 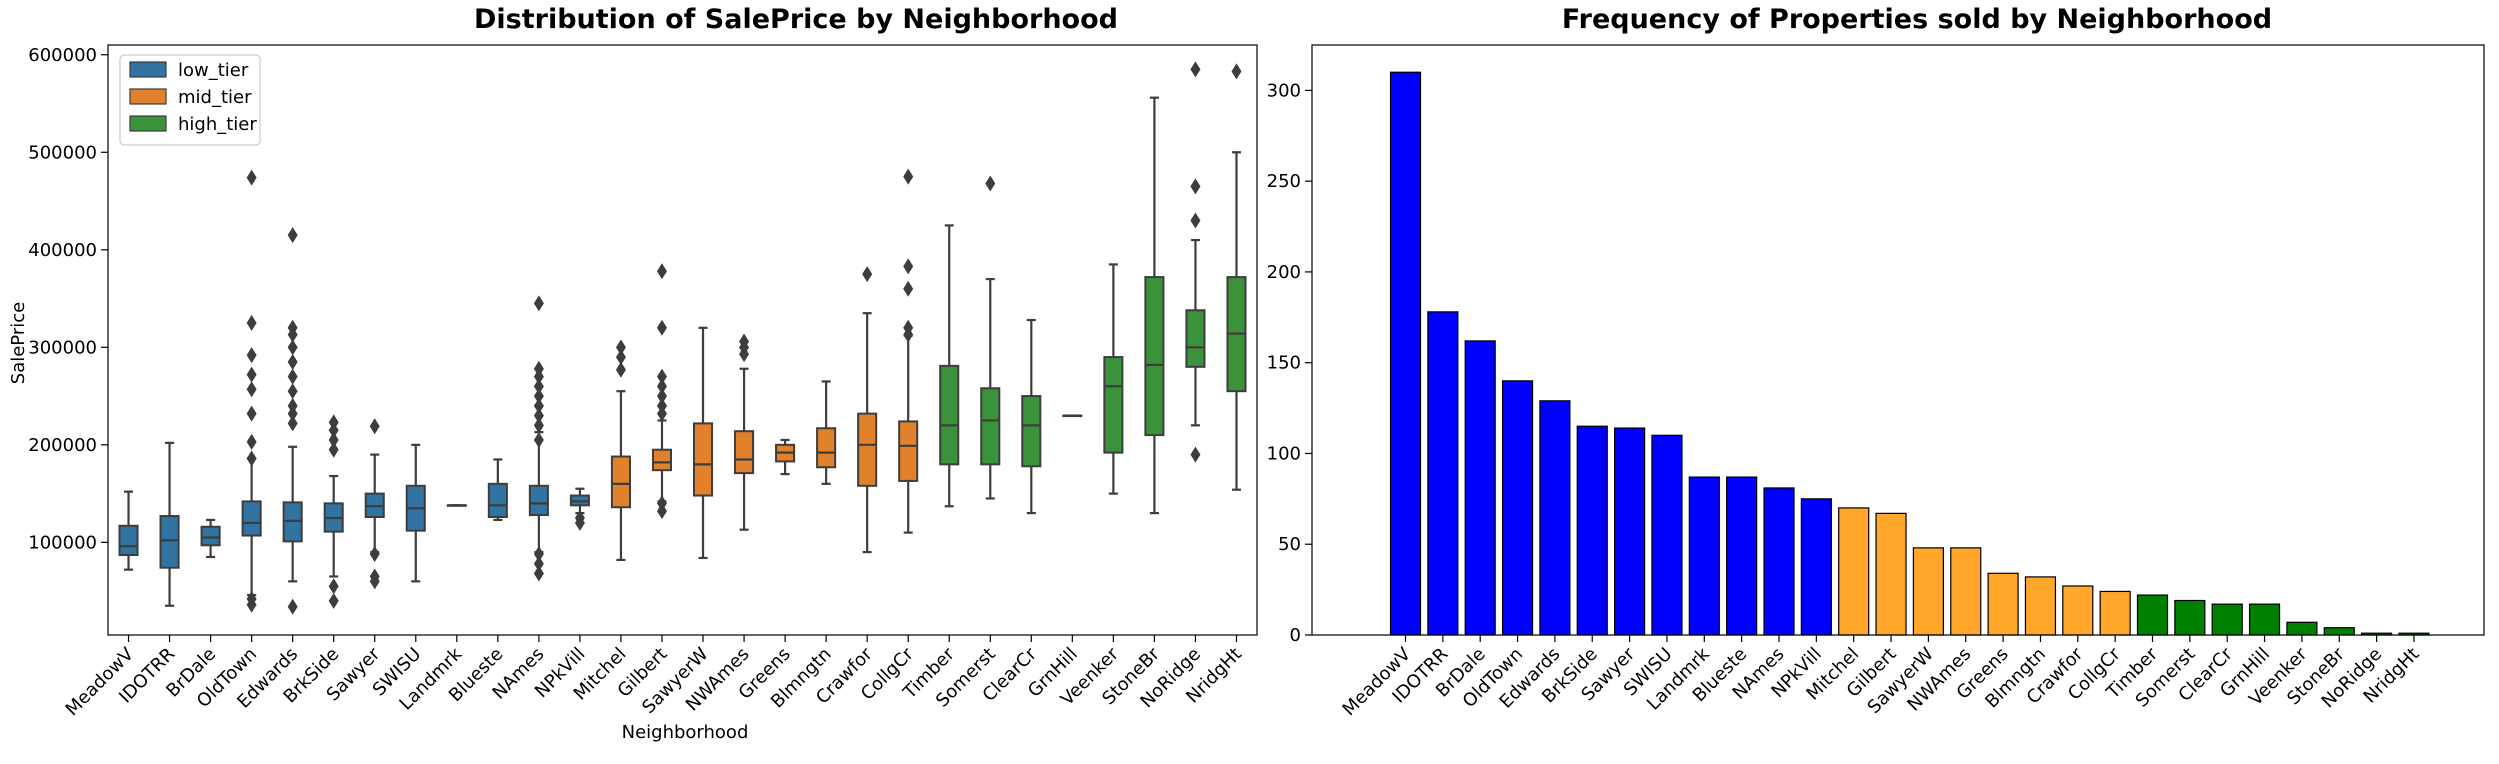 What do you see at coordinates (217, 124) in the screenshot?
I see `legend-label-high_tier: high_tier` at bounding box center [217, 124].